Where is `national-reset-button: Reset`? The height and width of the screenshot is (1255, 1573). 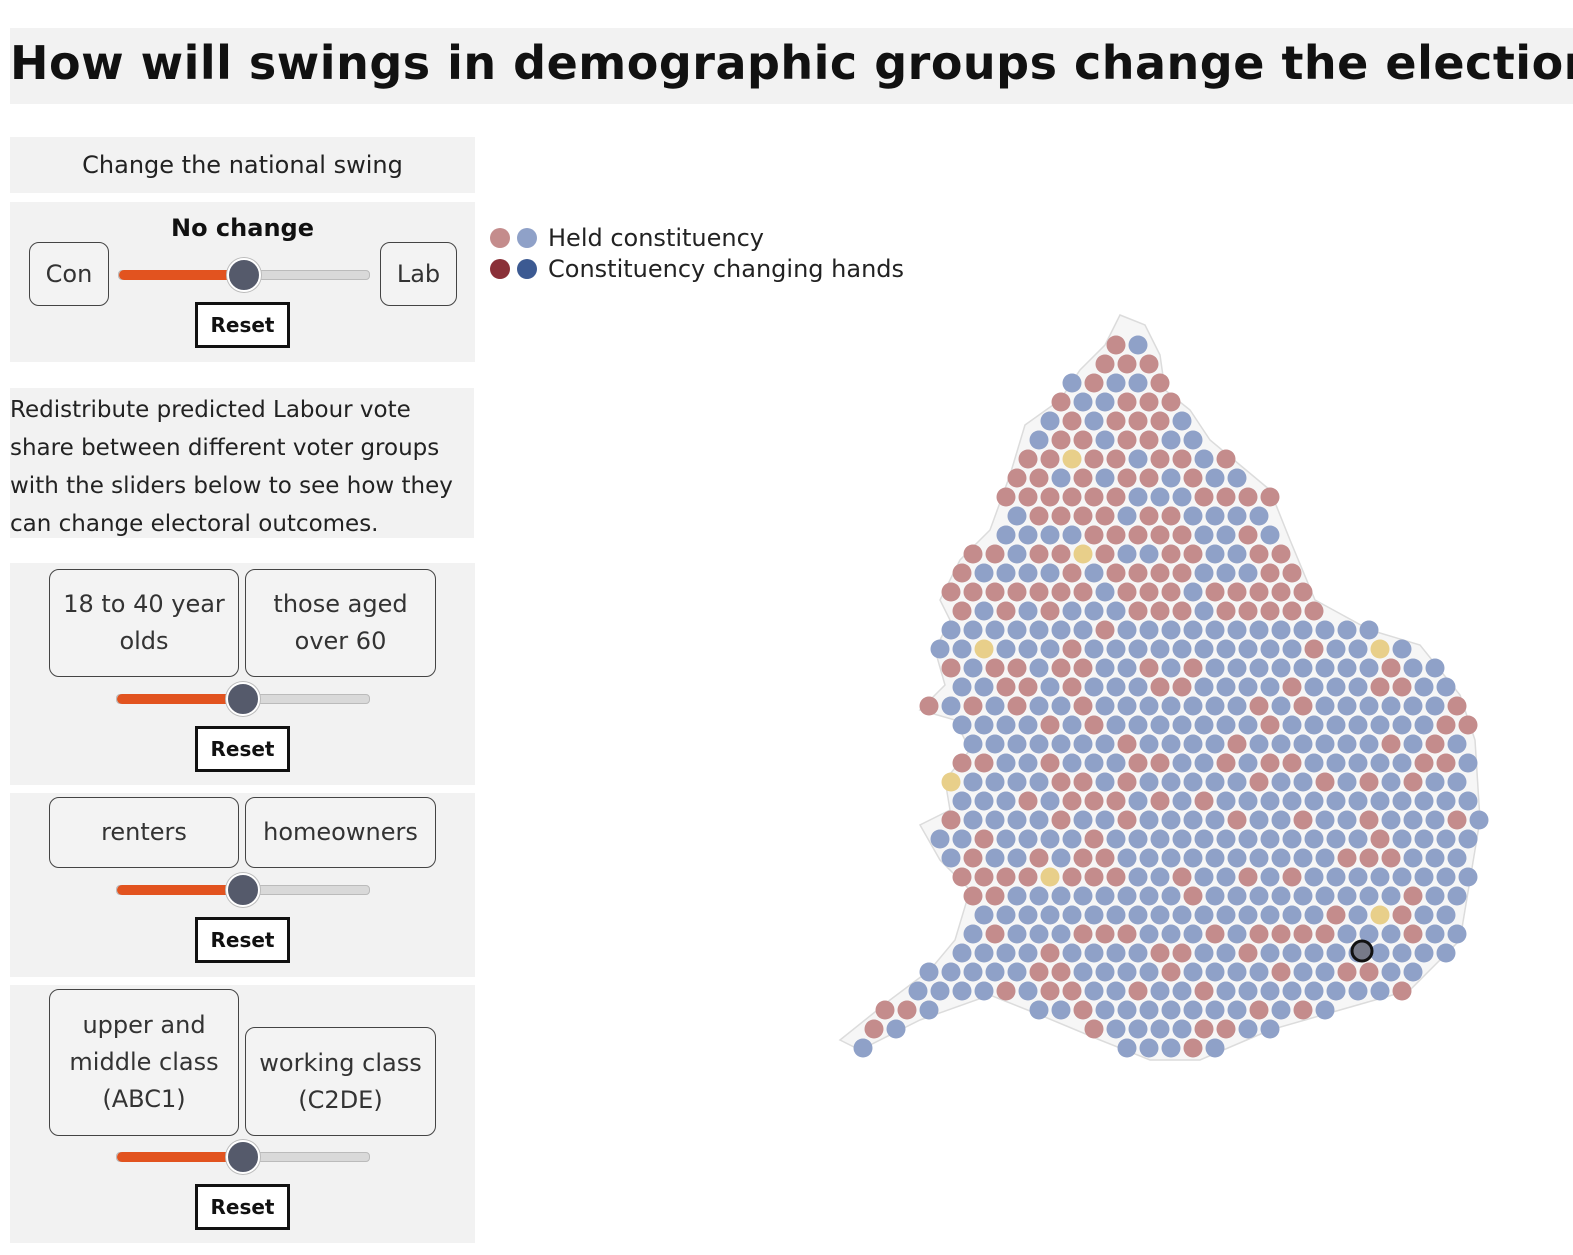 national-reset-button: Reset is located at coordinates (242, 325).